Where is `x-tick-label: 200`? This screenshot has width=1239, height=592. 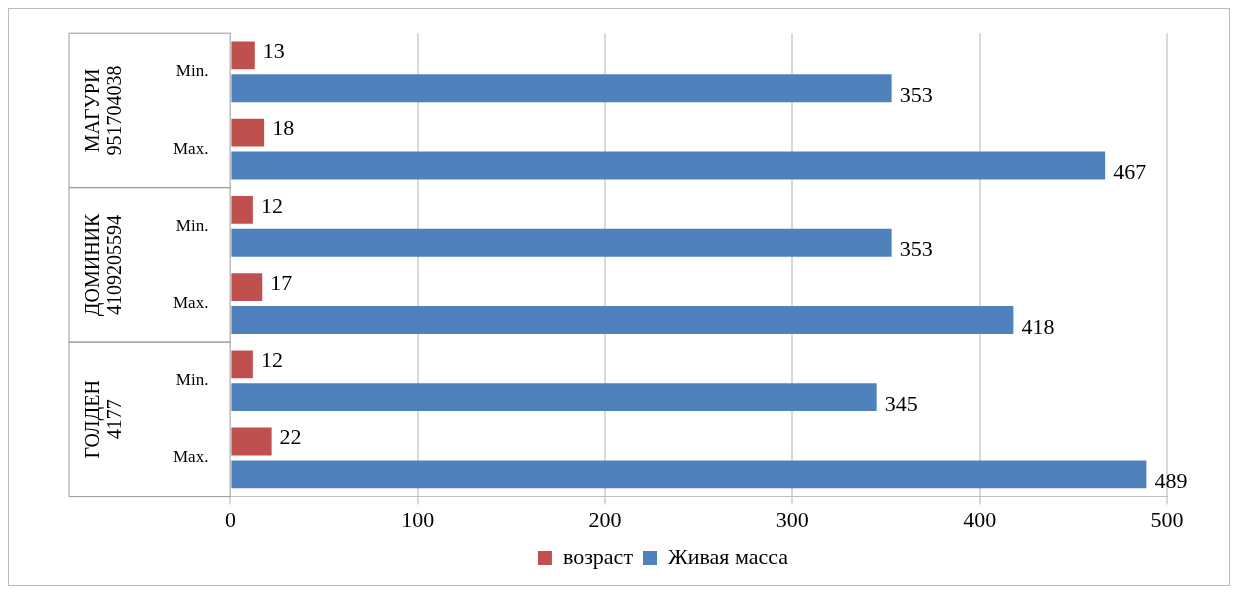 x-tick-label: 200 is located at coordinates (605, 519).